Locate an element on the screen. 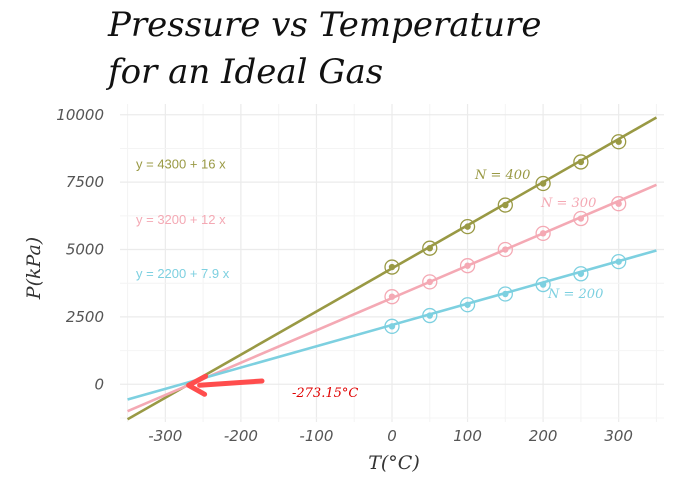 The width and height of the screenshot is (695, 484). annotation-arrow-head is located at coordinates (197, 385).